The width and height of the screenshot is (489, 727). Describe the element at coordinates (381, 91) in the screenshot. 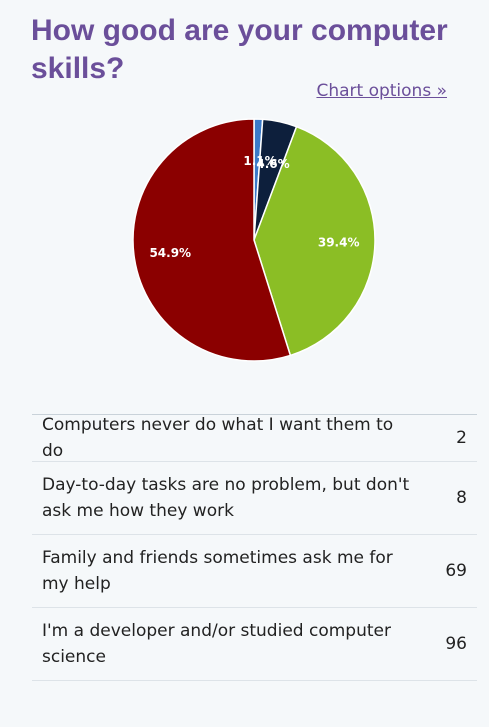

I see `chart-options-link: Chart options »` at that location.